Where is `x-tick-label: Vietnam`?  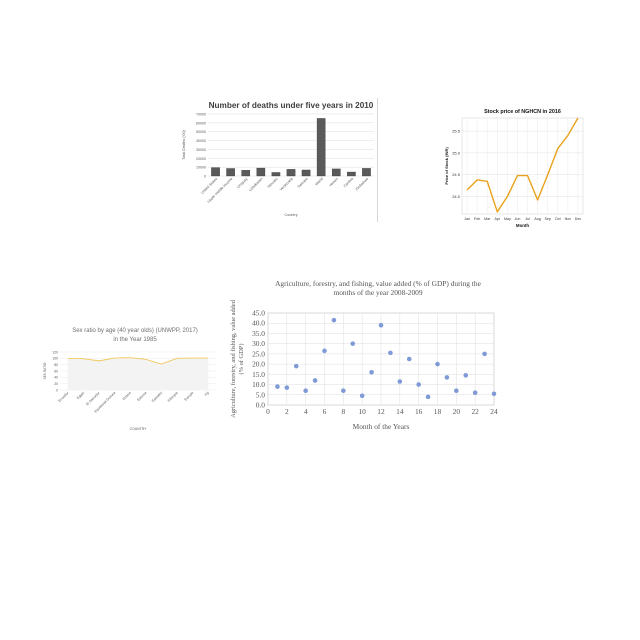 x-tick-label: Vietnam is located at coordinates (303, 183).